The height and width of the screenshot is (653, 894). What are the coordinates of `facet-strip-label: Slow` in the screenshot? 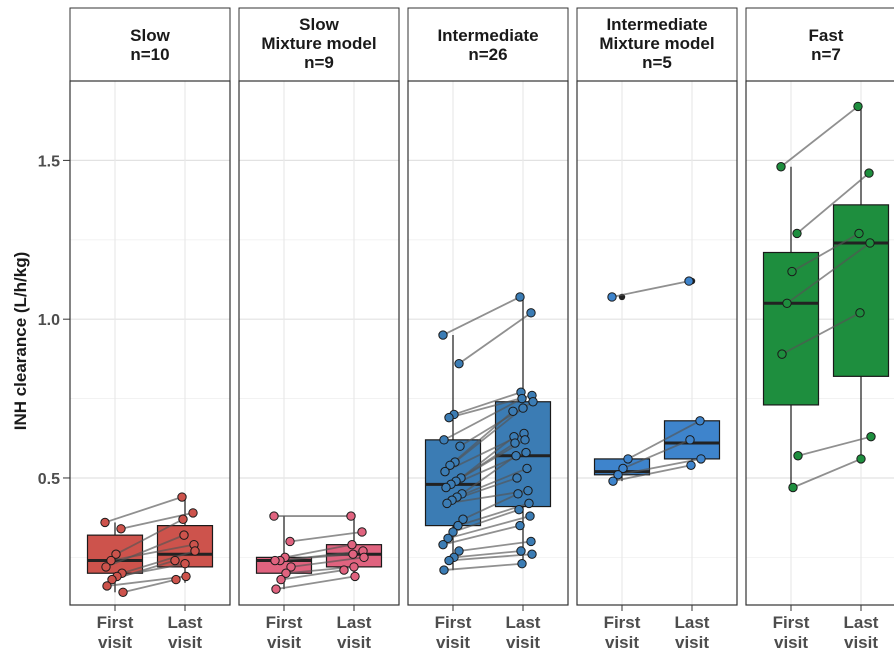 It's located at (319, 24).